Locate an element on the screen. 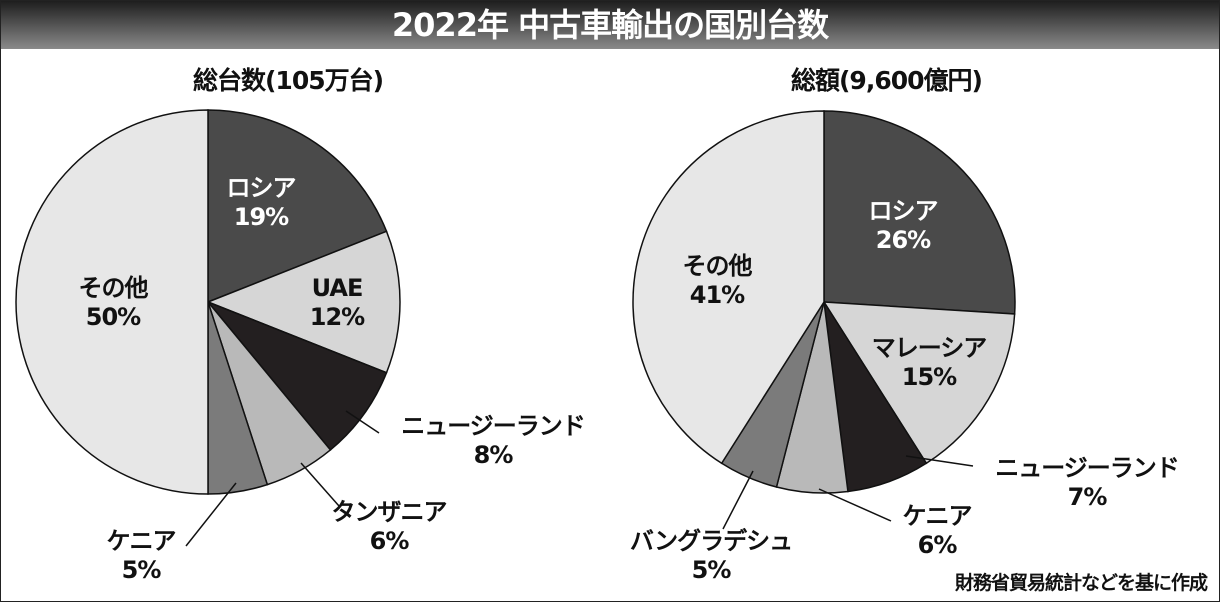  slice-label: ロシア 19% is located at coordinates (261, 202).